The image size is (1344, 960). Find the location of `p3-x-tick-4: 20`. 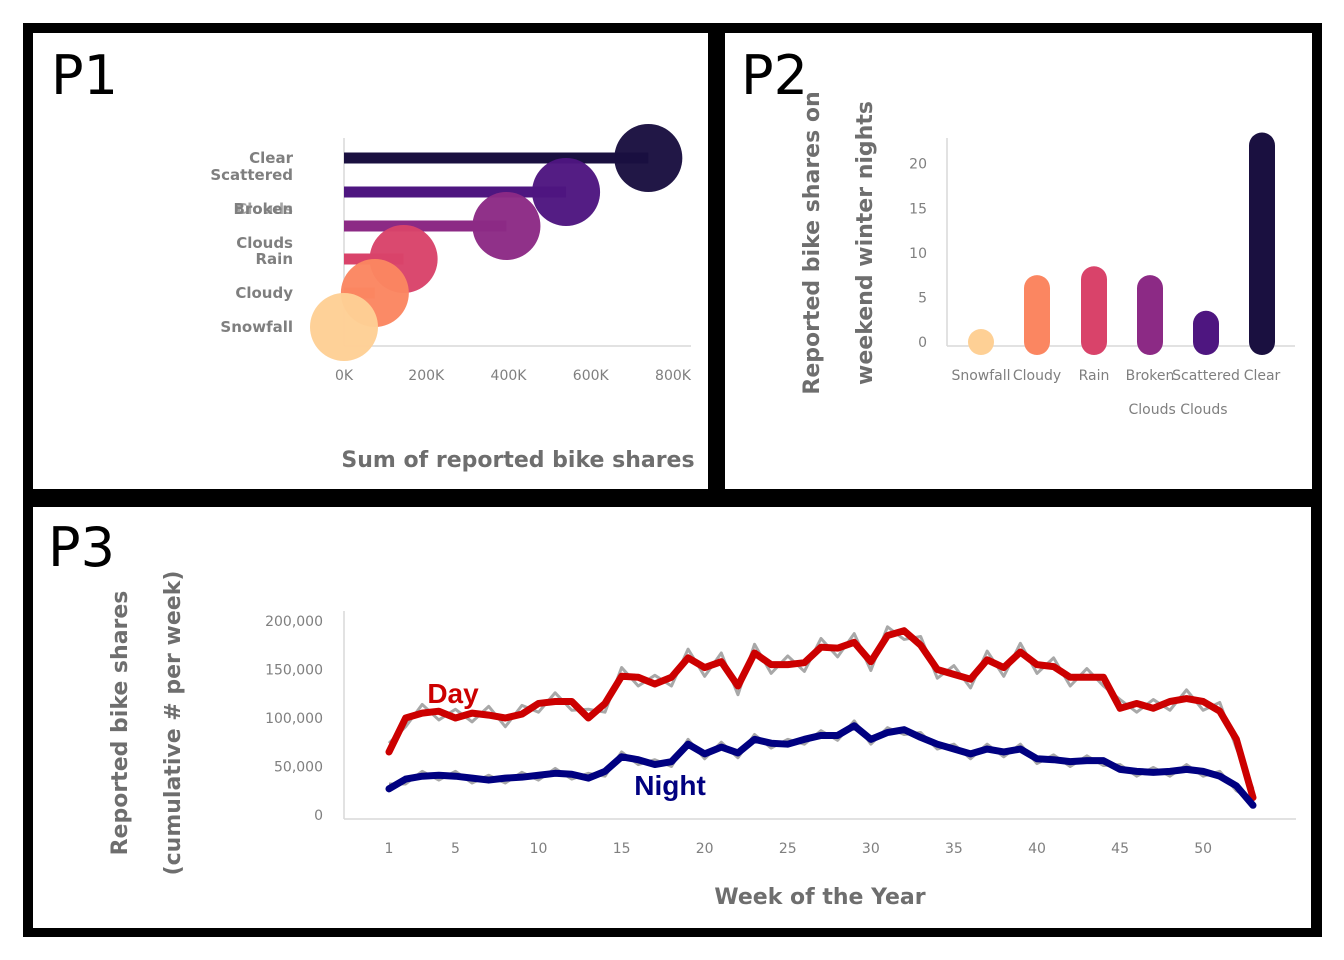

p3-x-tick-4: 20 is located at coordinates (705, 849).